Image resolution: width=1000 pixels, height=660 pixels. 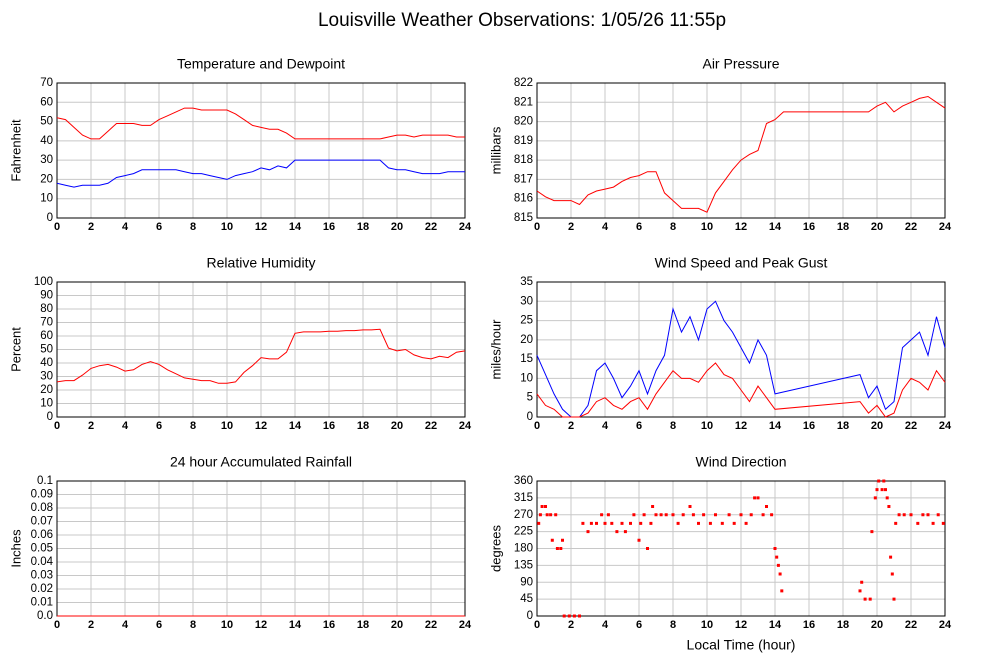 What do you see at coordinates (46, 336) in the screenshot?
I see `y-tick-label: 60` at bounding box center [46, 336].